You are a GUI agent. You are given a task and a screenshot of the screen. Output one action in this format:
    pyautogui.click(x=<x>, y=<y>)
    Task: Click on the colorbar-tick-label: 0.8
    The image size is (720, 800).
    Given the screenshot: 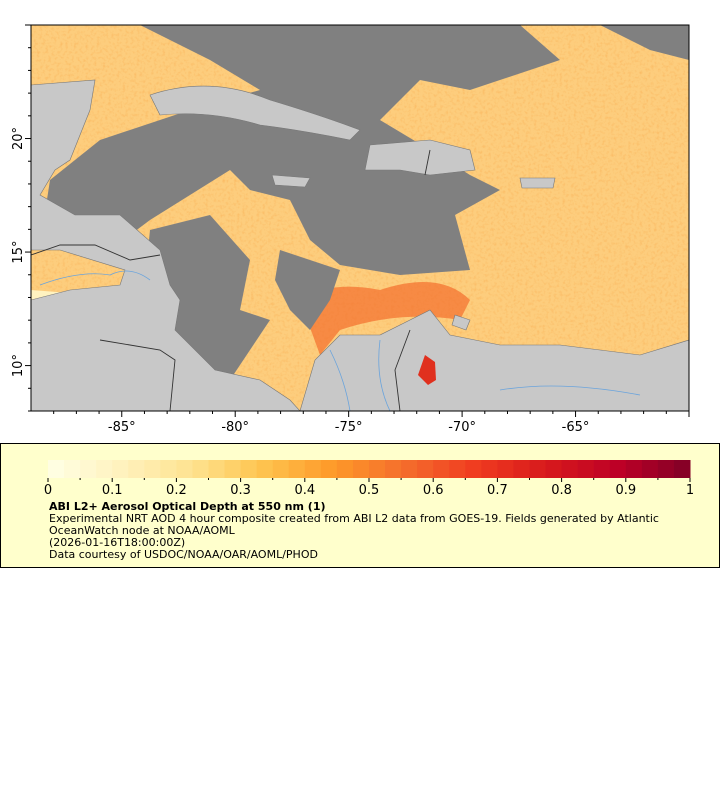 What is the action you would take?
    pyautogui.click(x=561, y=490)
    